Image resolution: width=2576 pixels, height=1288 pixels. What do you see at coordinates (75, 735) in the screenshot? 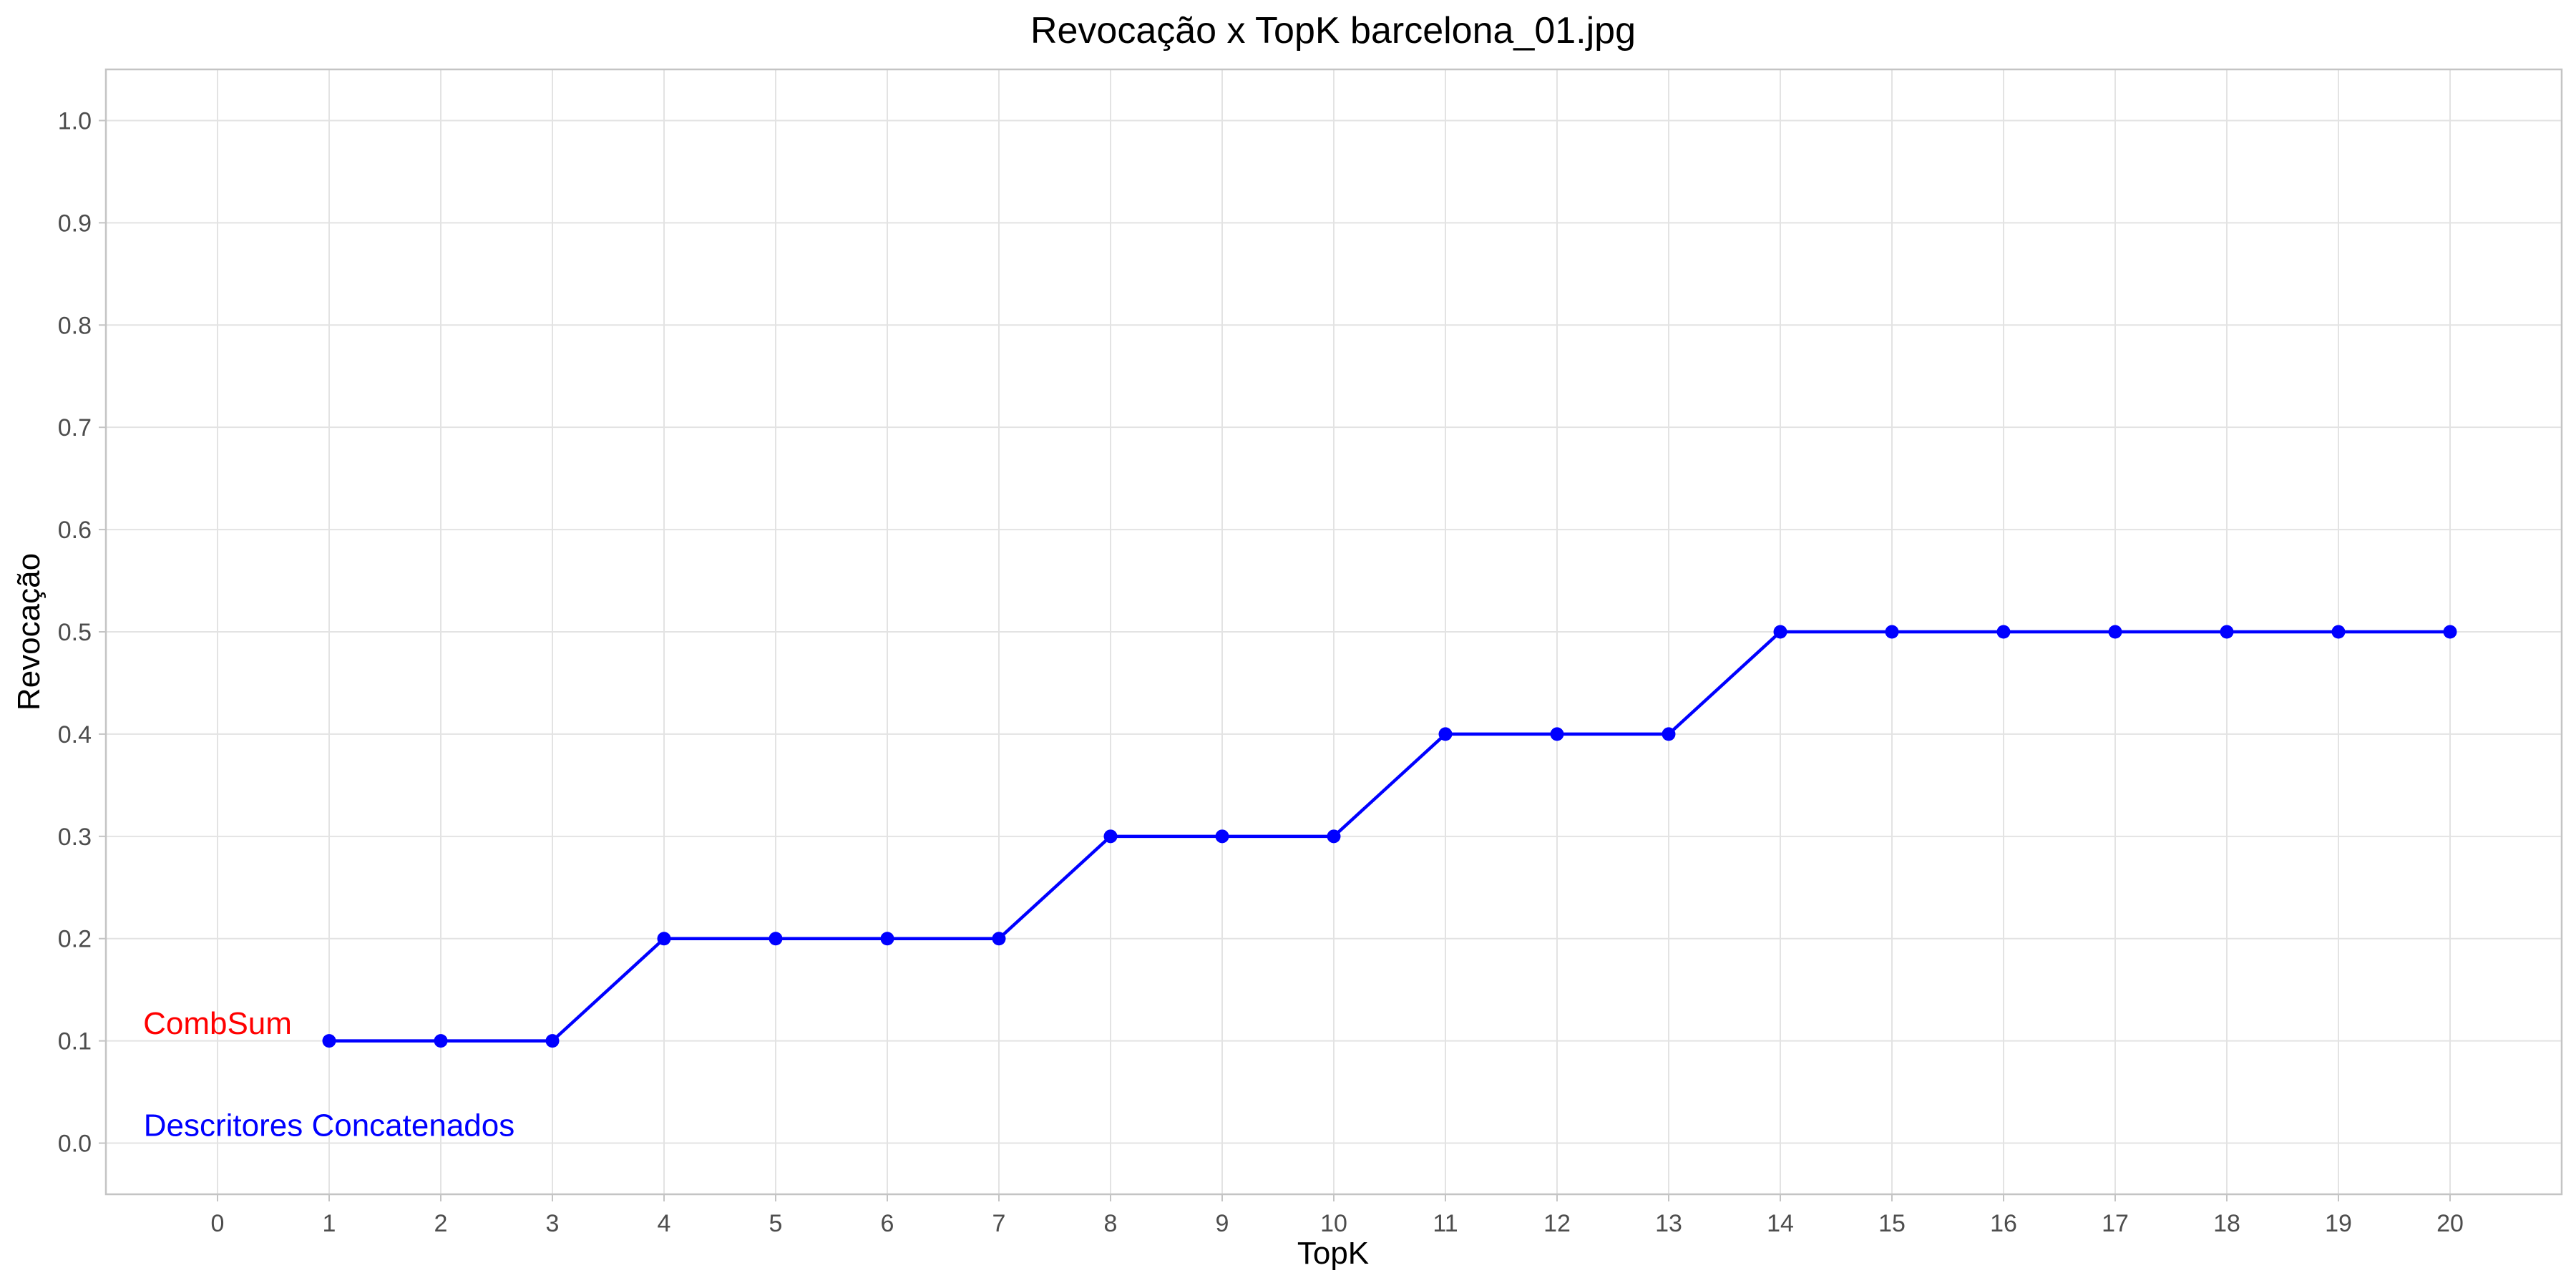
I see `y-tick-label: 0.4` at bounding box center [75, 735].